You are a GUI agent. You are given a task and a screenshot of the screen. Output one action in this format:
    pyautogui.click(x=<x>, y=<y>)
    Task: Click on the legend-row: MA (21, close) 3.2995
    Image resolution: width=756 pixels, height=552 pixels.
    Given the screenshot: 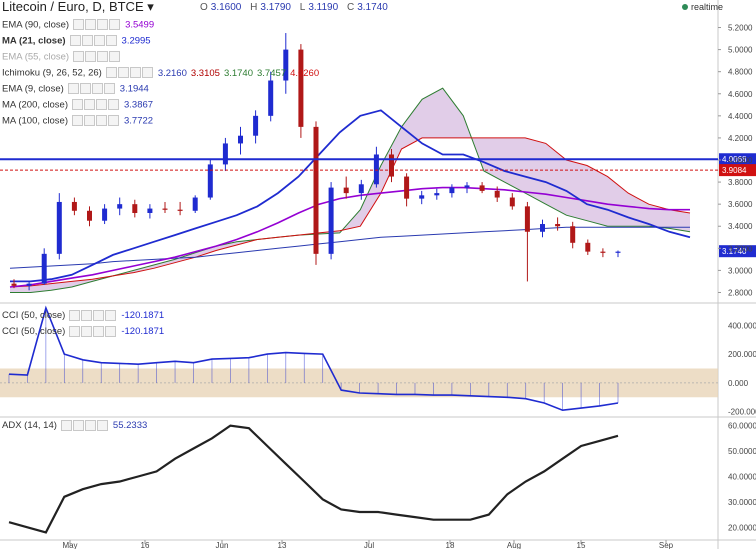 What is the action you would take?
    pyautogui.click(x=76, y=41)
    